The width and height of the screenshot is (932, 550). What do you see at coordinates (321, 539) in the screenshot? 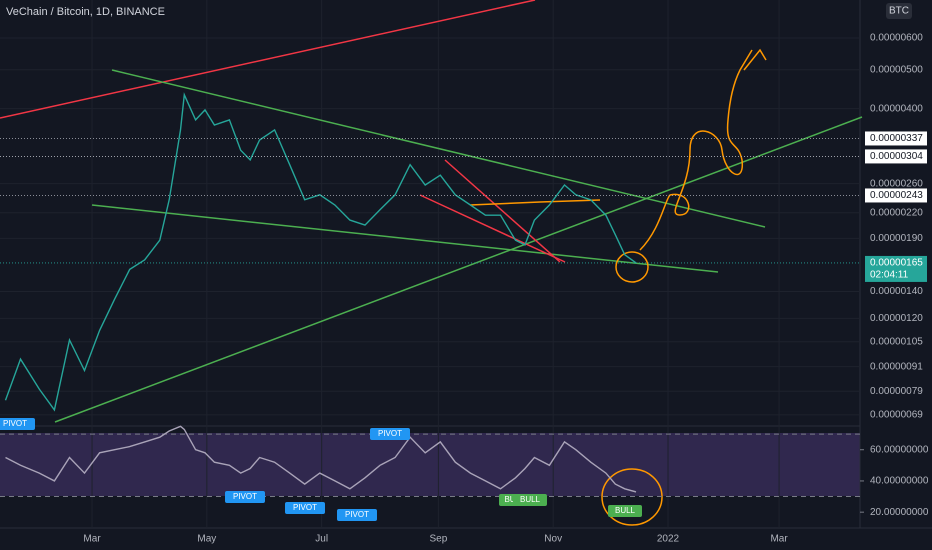
I see `x-tick-label: Jul` at bounding box center [321, 539].